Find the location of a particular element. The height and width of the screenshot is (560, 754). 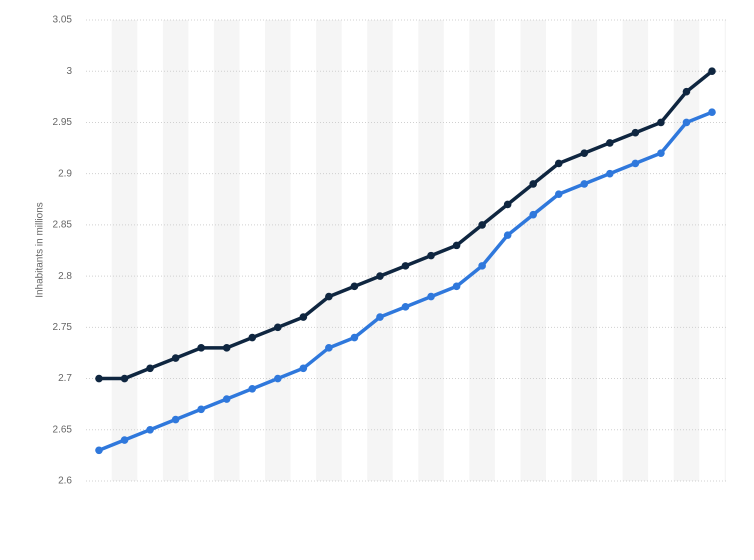

y-axis-label: Inhabitants in millions is located at coordinates (40, 250).